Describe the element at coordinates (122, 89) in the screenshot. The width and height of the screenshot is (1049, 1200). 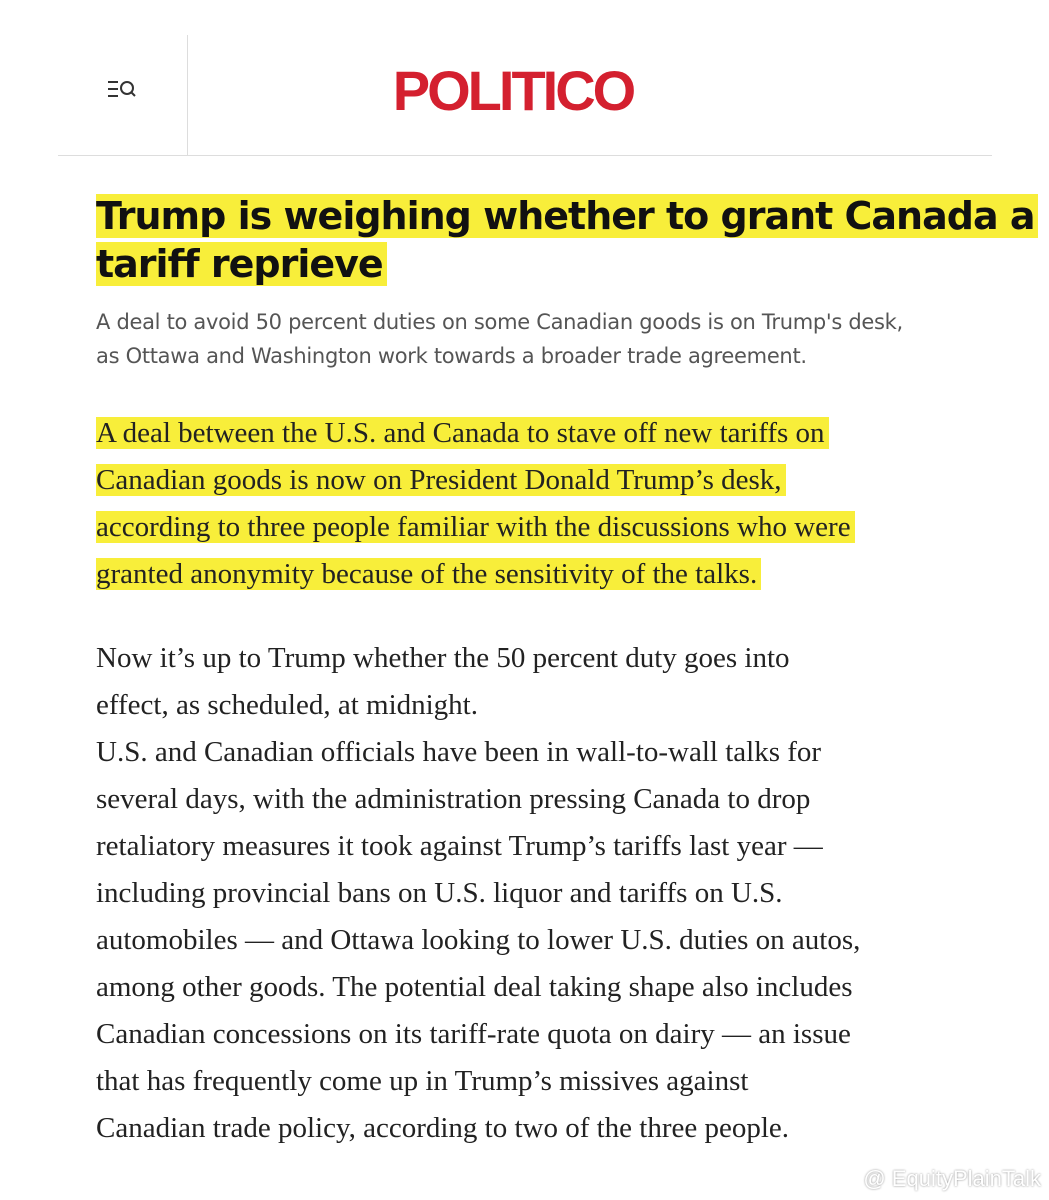
I see `menu-search-button` at that location.